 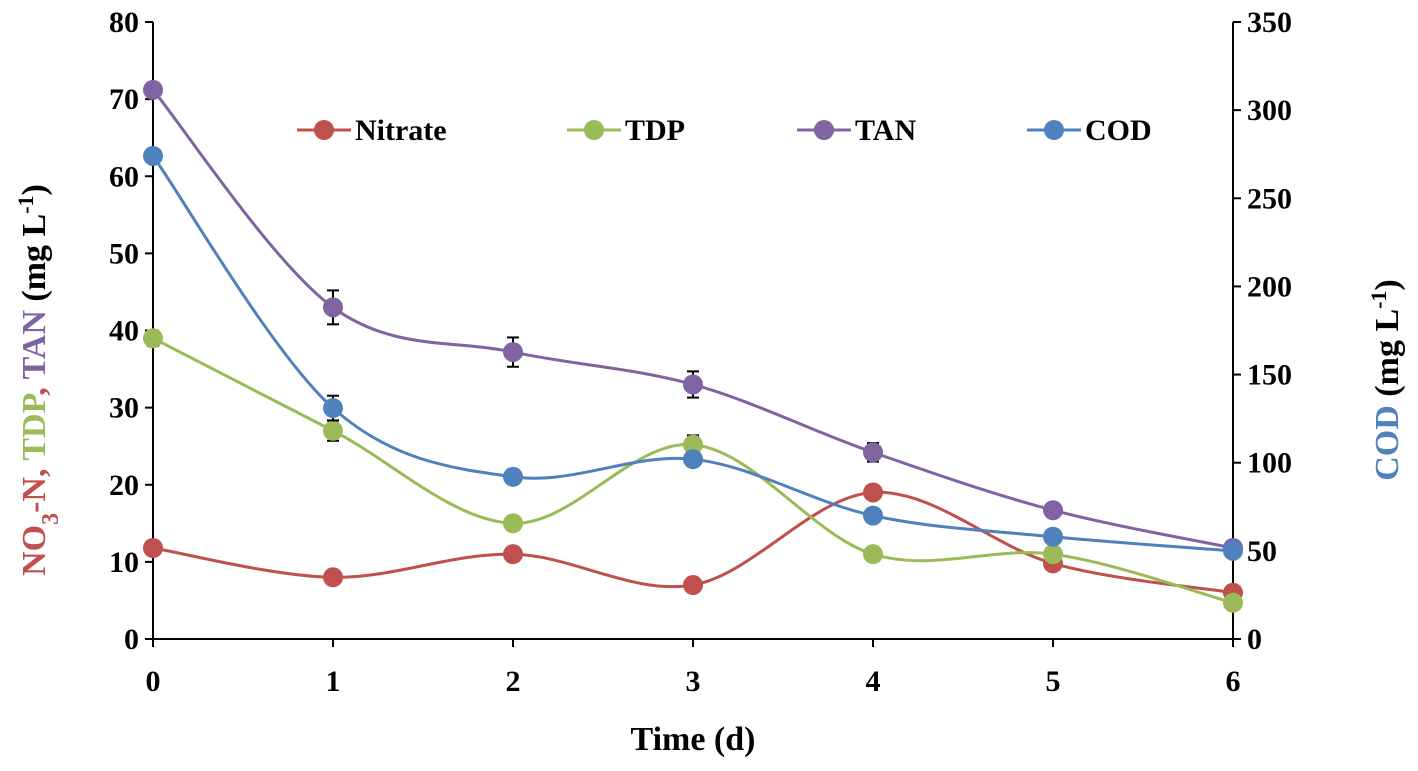 I want to click on y-left-tick-label: 60, so click(x=124, y=176).